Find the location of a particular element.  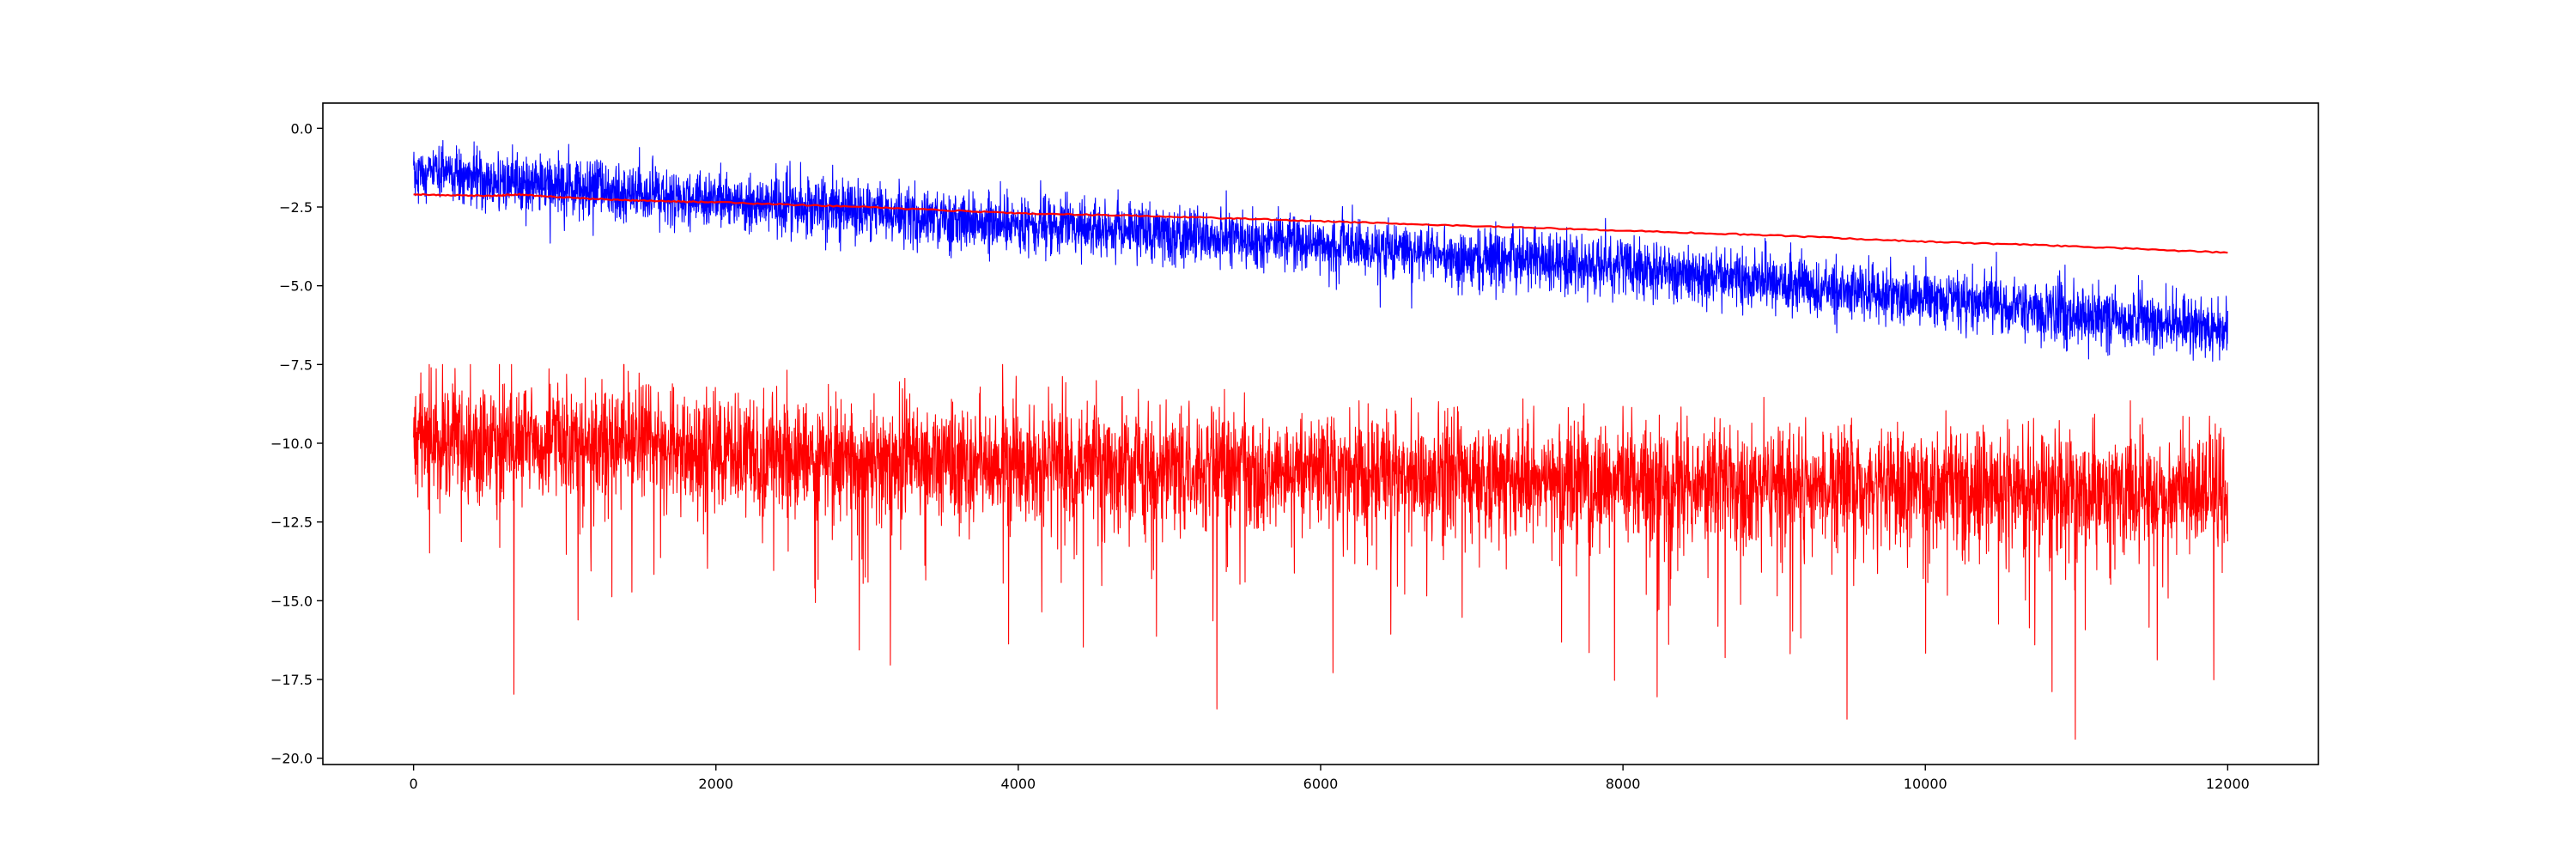

x-axis: 0 2000 4000 6000 8000 10000 12000 is located at coordinates (1330, 778).